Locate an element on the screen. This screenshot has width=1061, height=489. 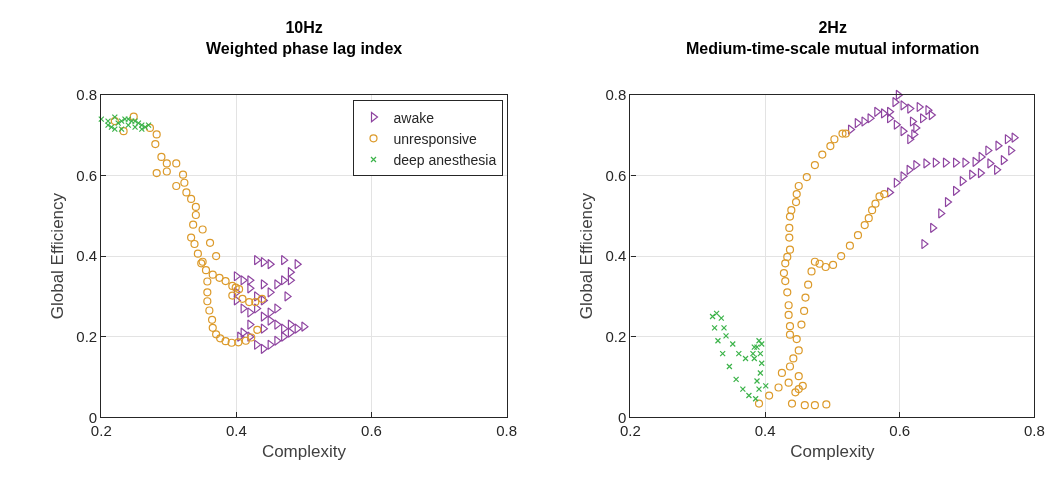
y-axis-title: Global Efficiency is located at coordinates (587, 256).